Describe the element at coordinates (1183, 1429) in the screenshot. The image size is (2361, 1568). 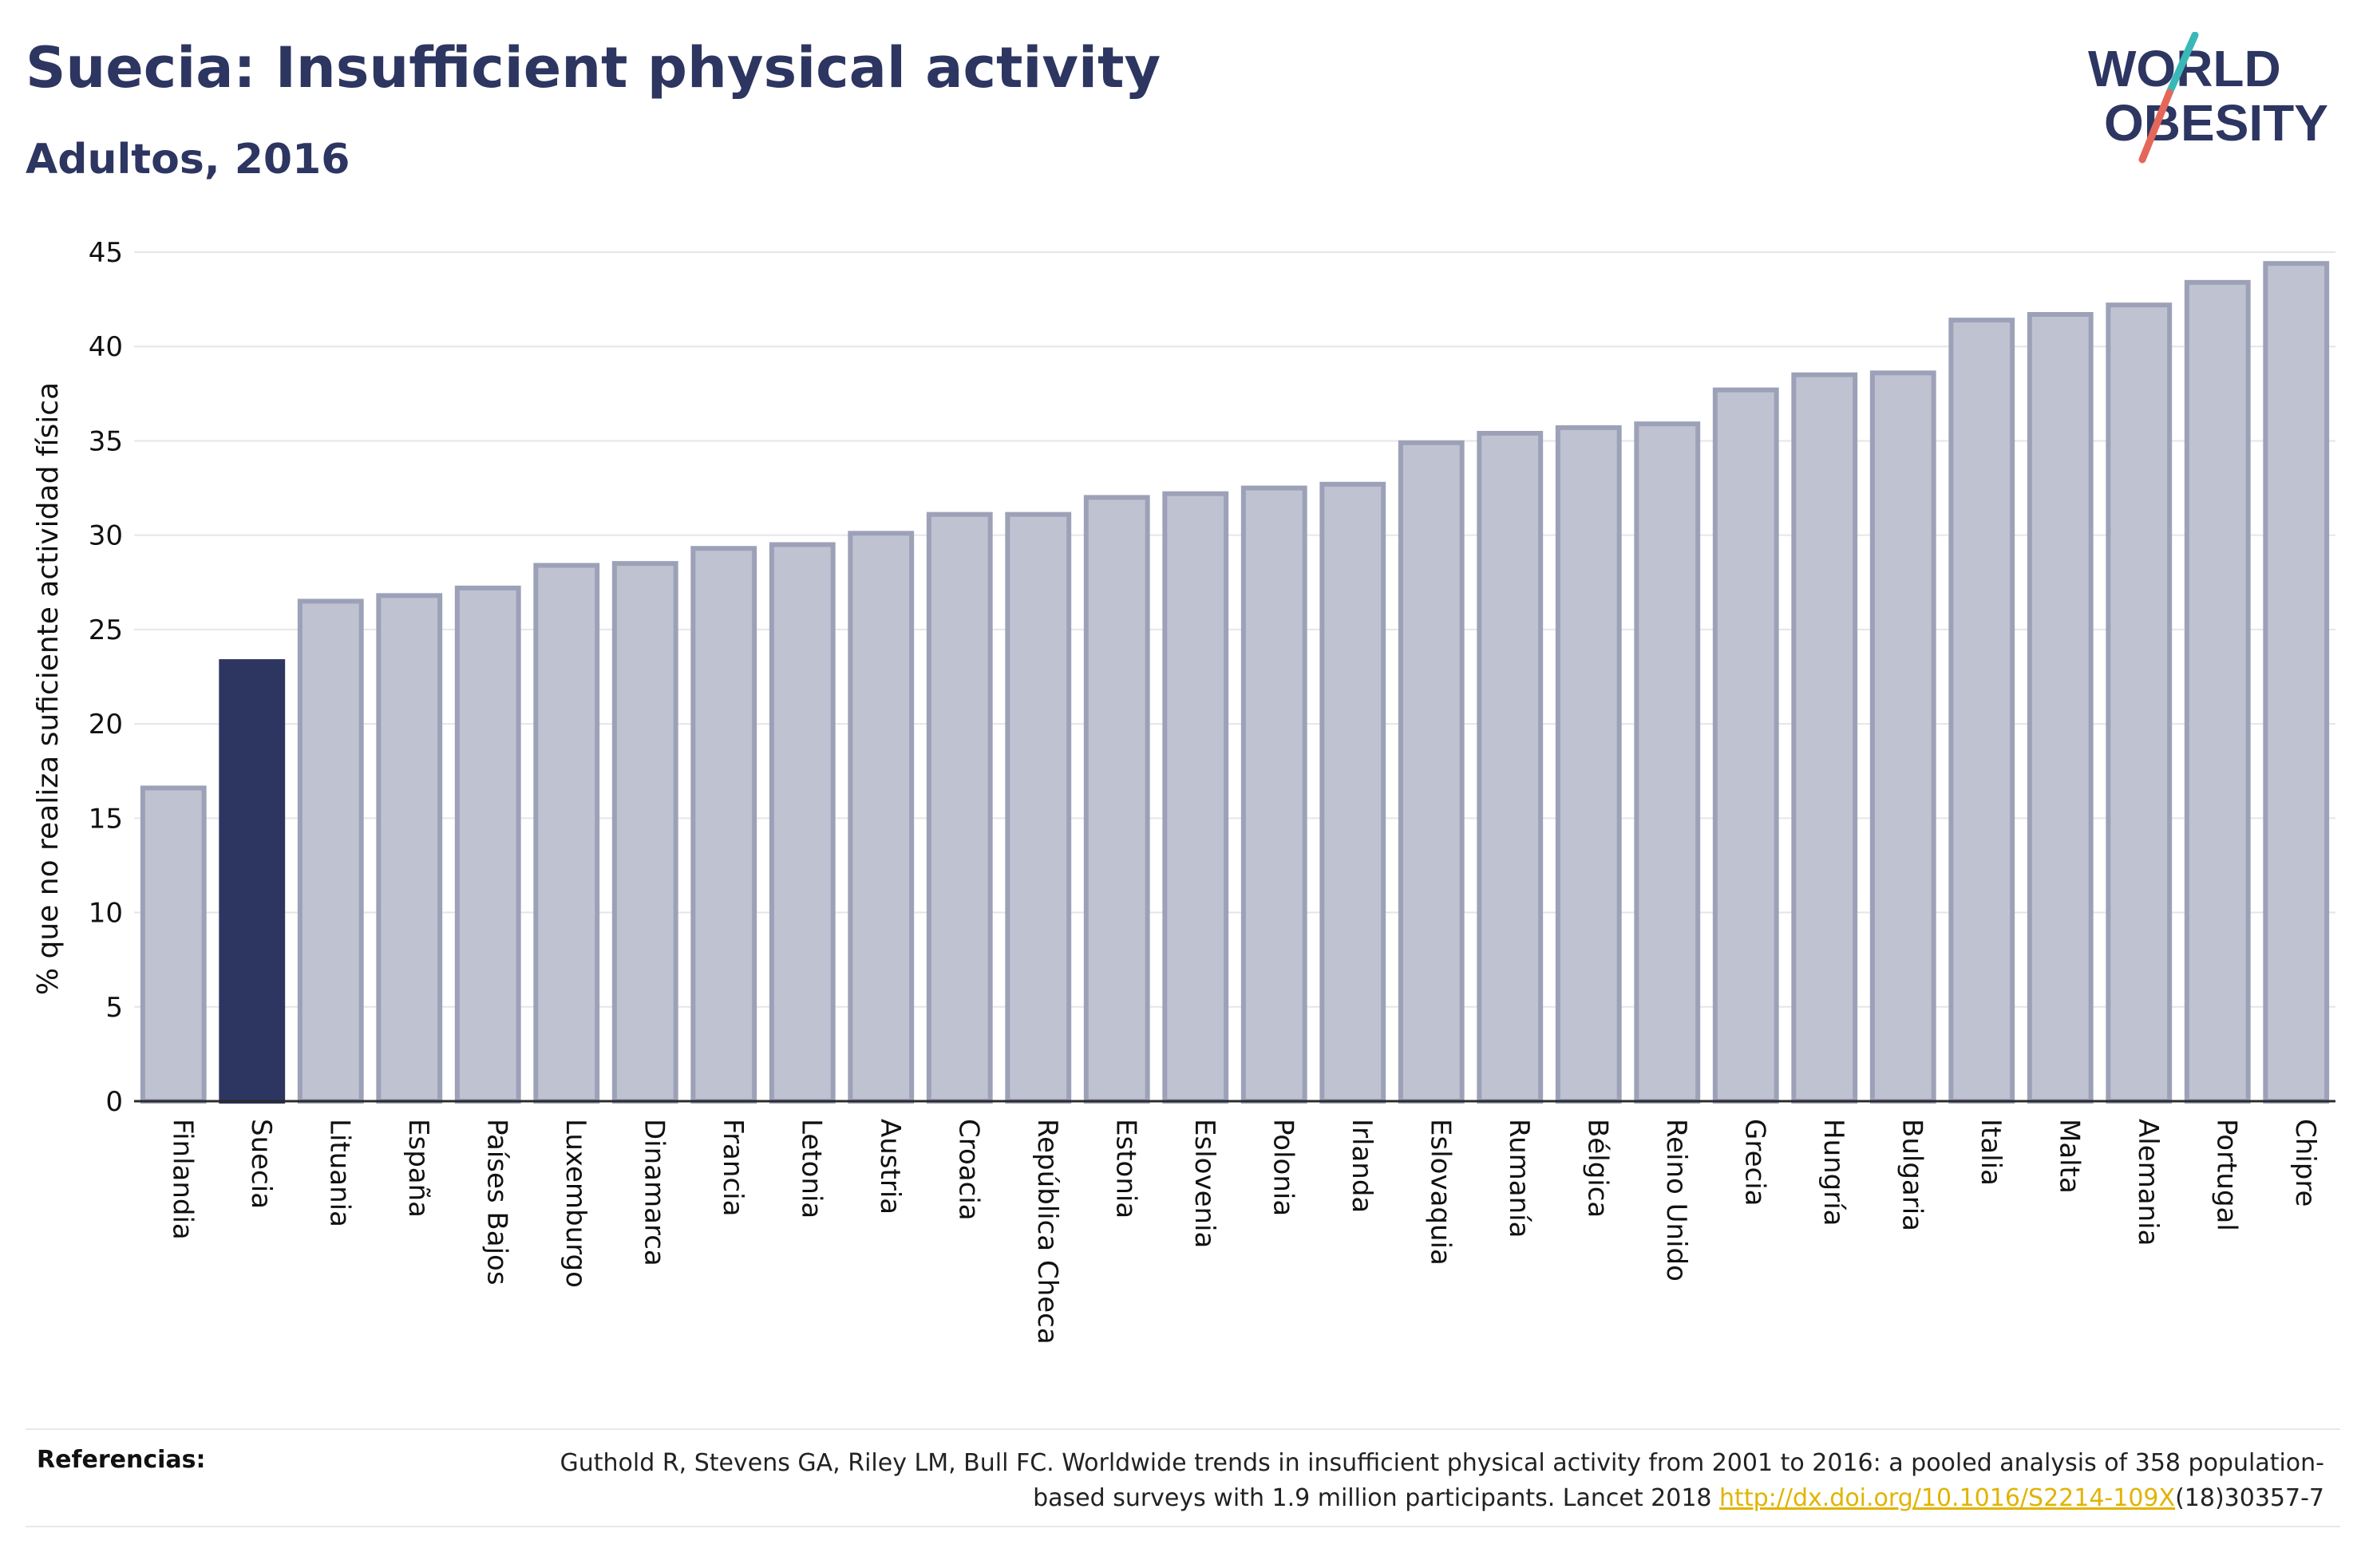
I see `separator-top` at that location.